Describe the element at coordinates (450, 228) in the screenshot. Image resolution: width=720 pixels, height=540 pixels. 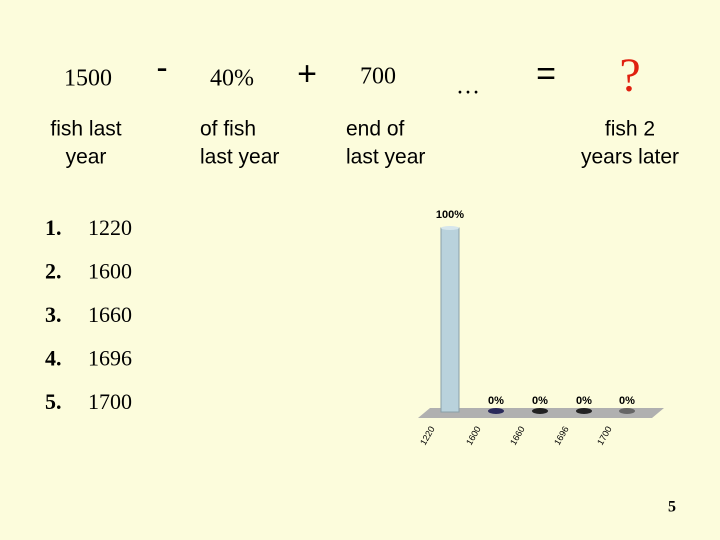
I see `bar-top` at that location.